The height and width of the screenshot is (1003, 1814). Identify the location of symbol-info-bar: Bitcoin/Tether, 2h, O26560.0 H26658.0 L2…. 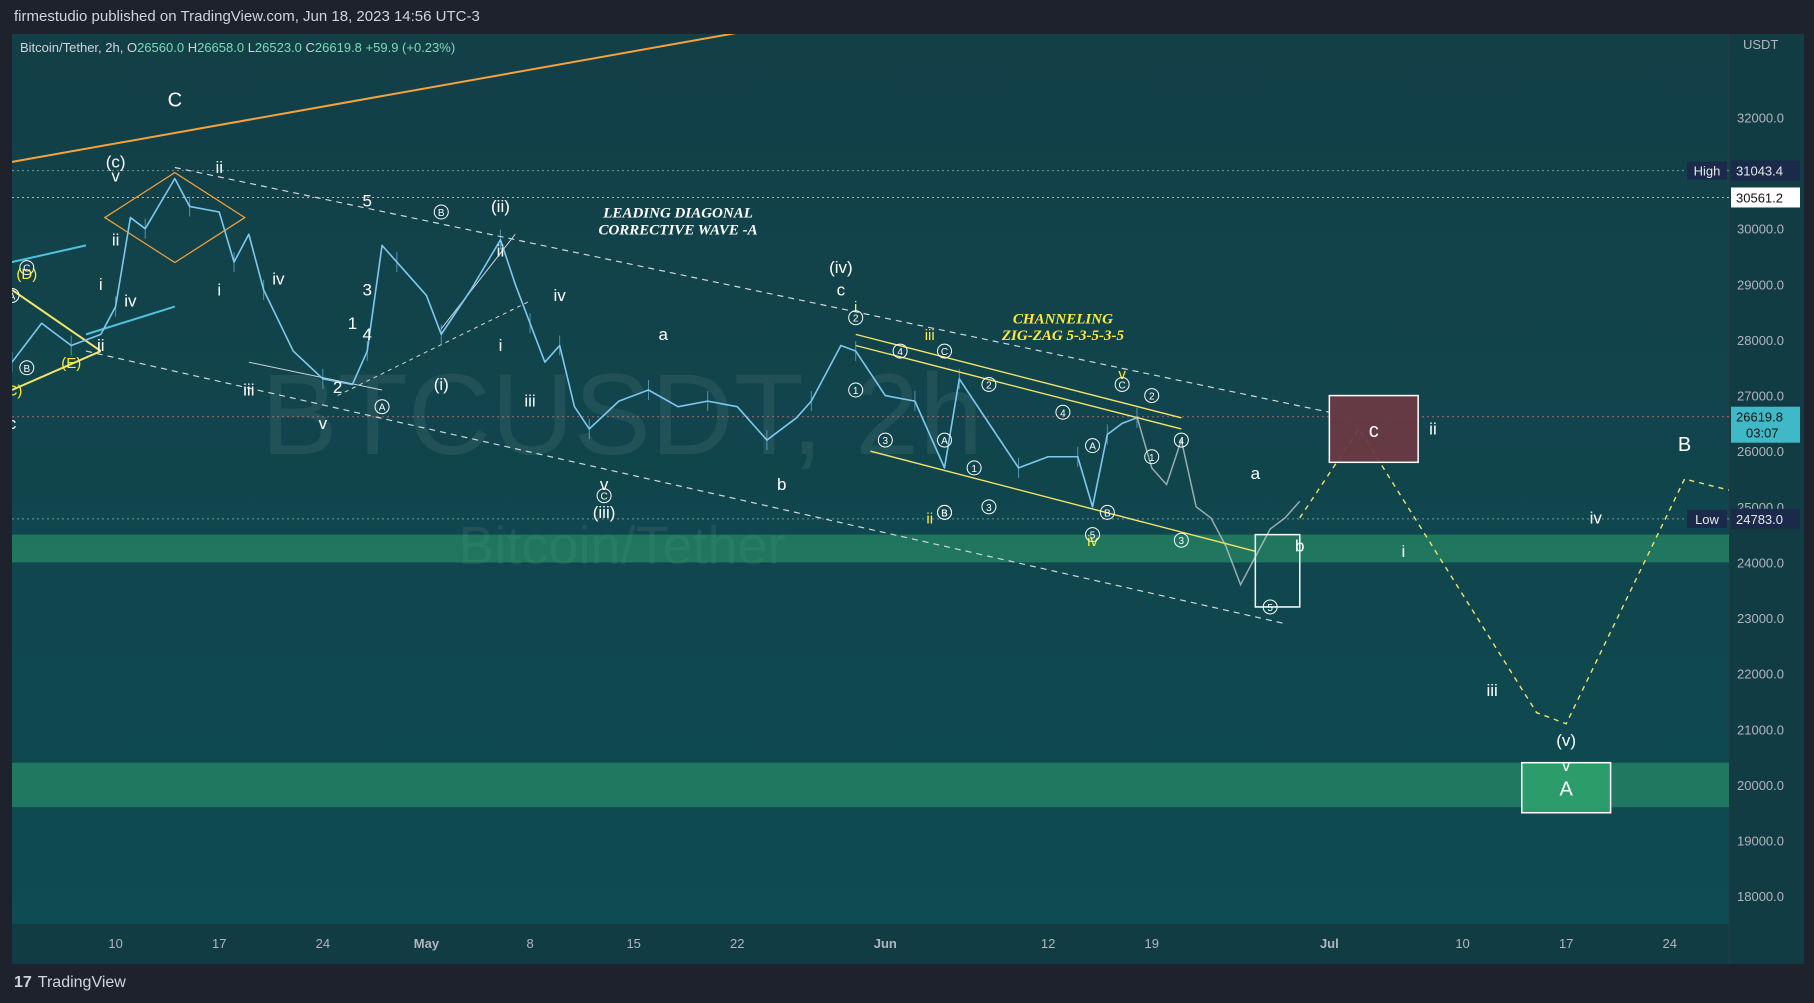
(237, 47).